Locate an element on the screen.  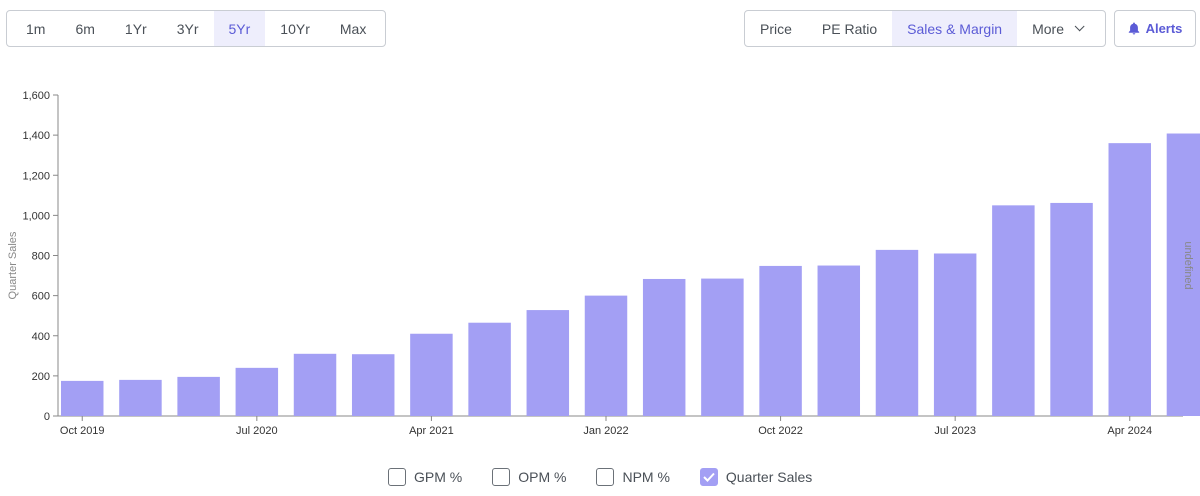
bar-oct-2020 is located at coordinates (315, 384).